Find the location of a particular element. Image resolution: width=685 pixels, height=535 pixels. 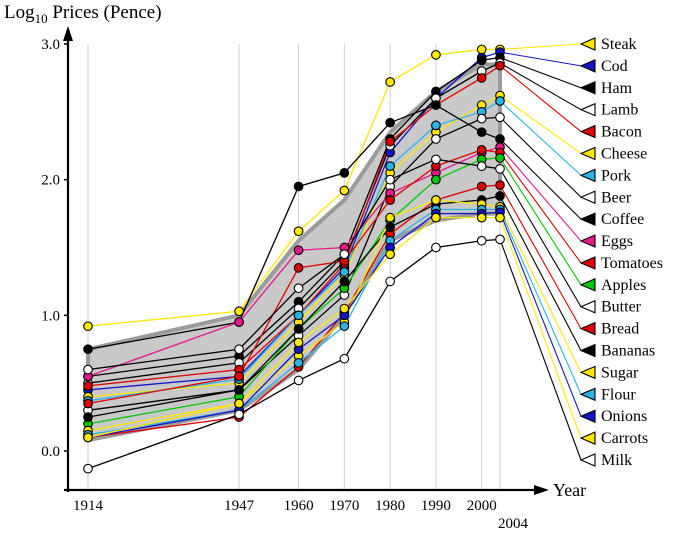

legend-label: Flour is located at coordinates (618, 394).